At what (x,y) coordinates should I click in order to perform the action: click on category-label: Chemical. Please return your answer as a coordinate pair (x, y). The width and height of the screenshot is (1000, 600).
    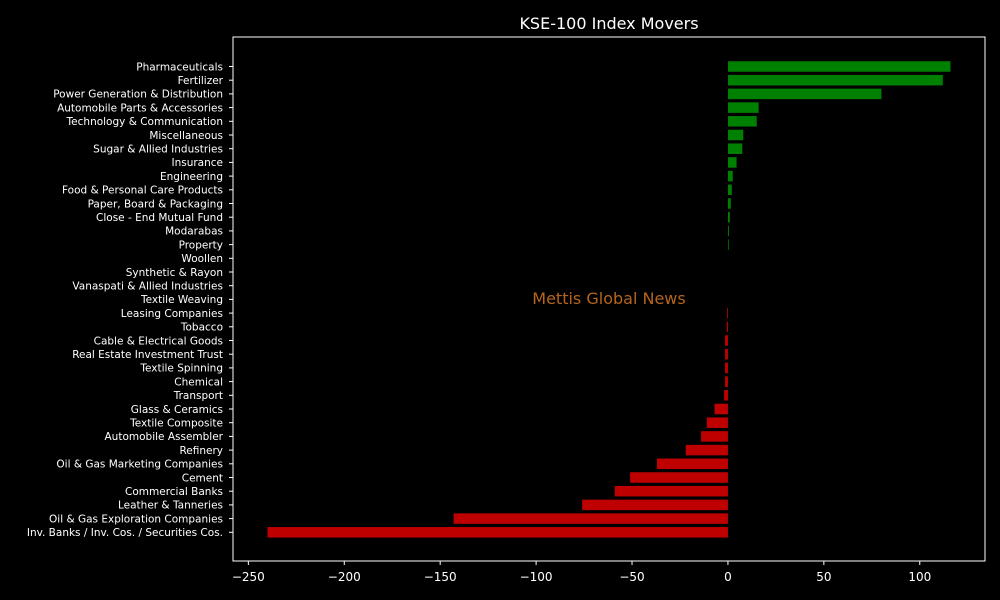
    Looking at the image, I should click on (198, 382).